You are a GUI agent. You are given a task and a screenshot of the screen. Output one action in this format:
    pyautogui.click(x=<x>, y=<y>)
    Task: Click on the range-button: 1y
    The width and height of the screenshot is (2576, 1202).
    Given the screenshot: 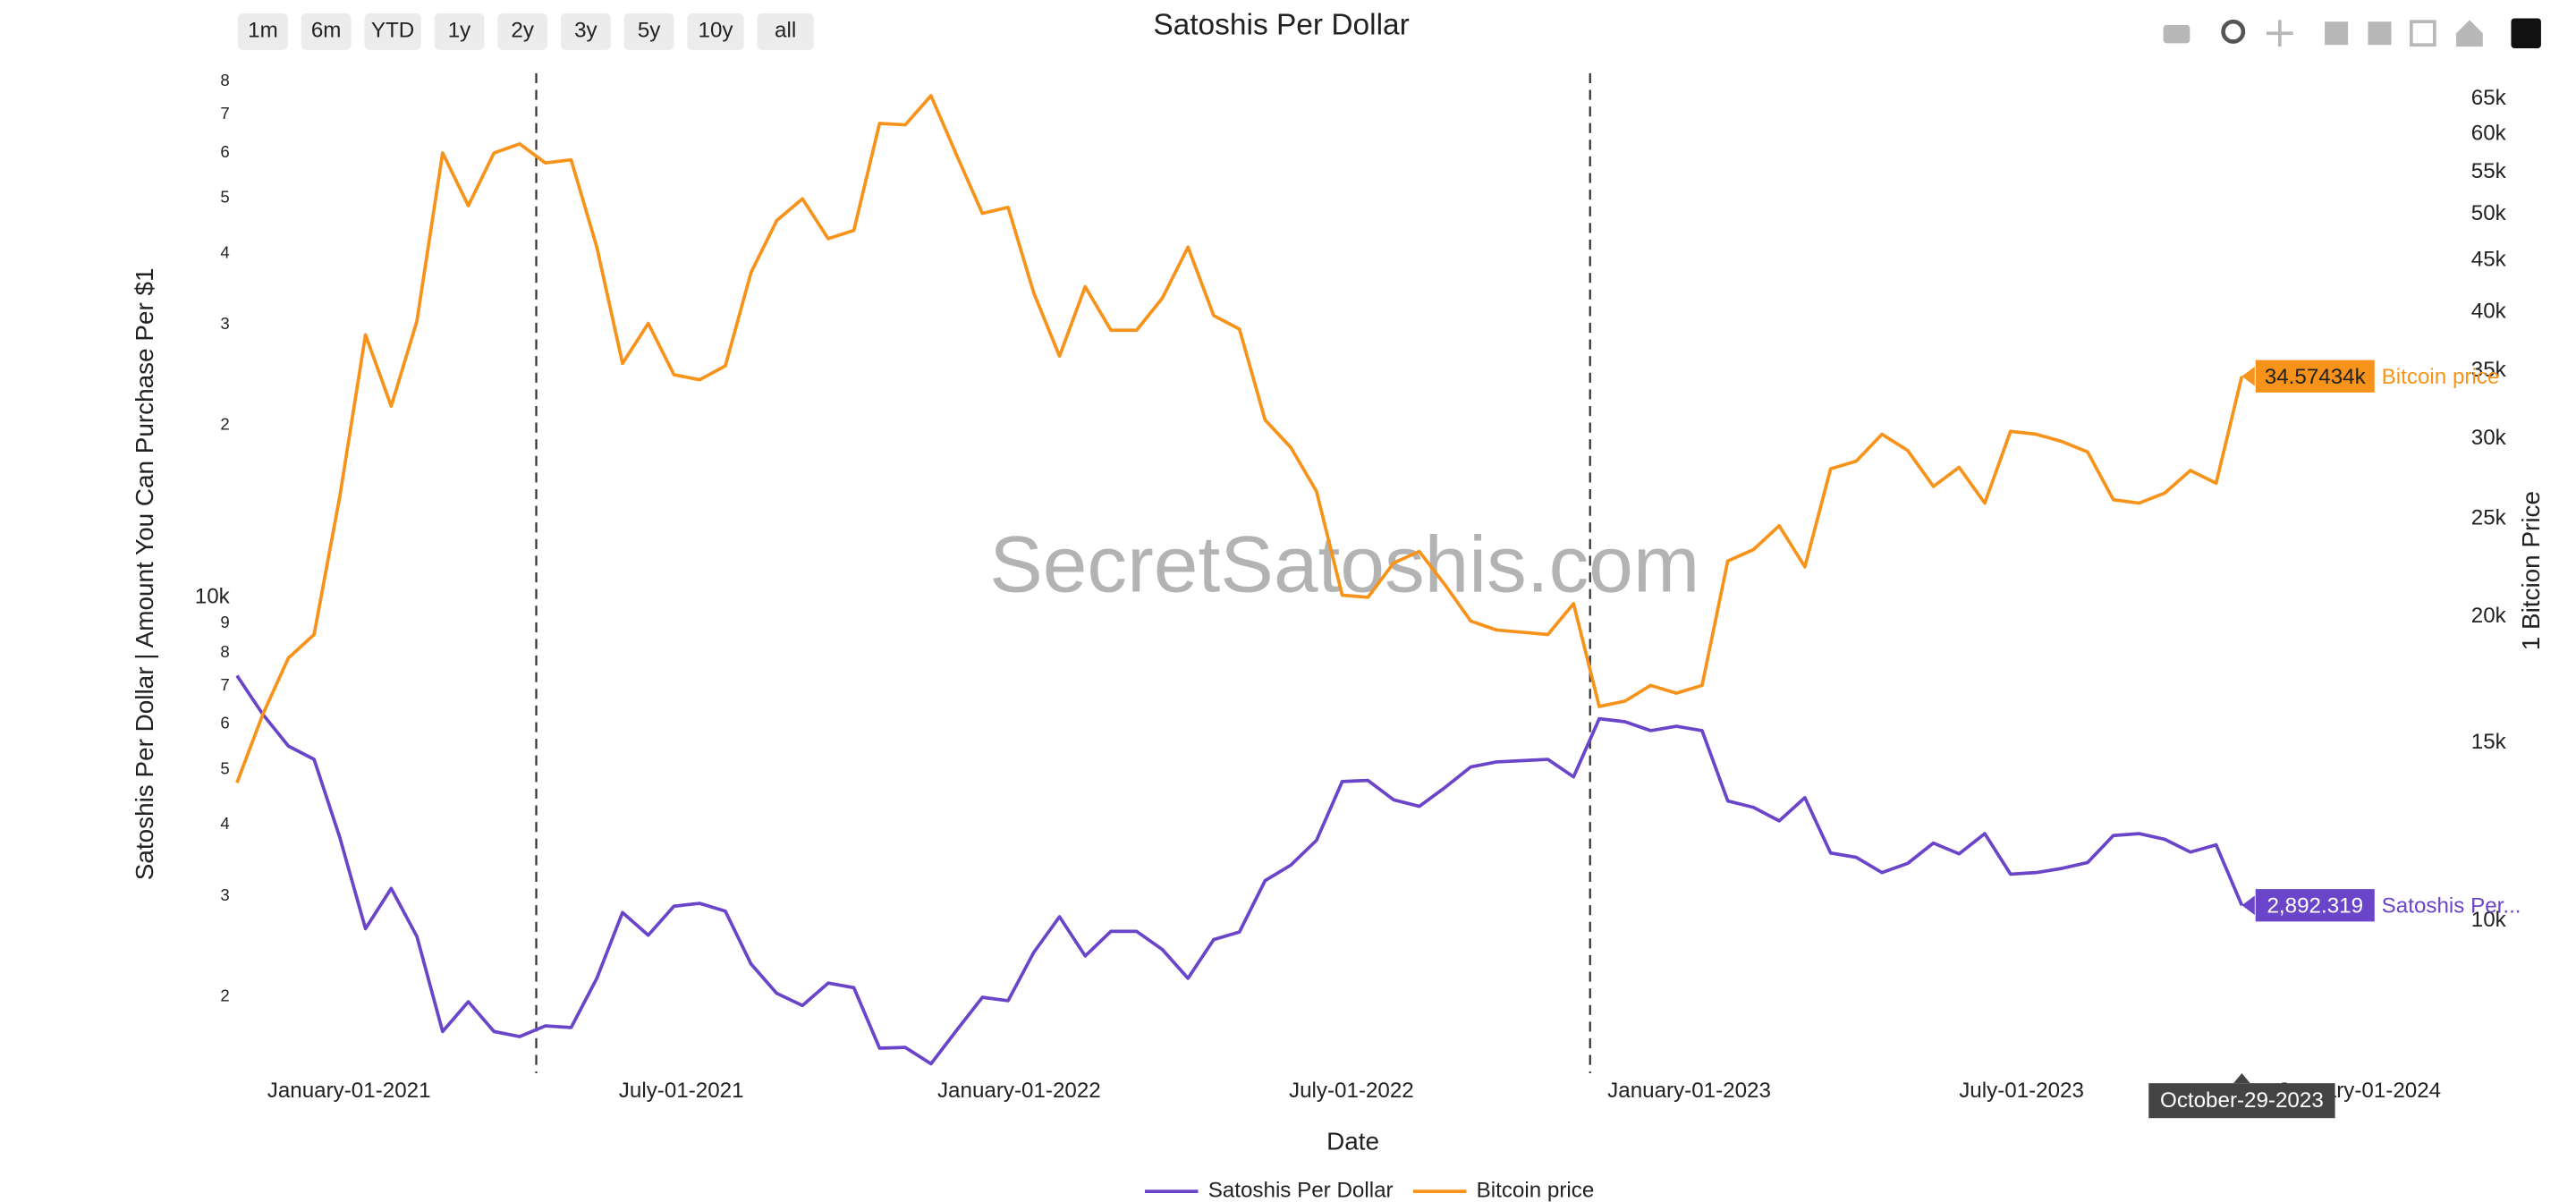 What is the action you would take?
    pyautogui.click(x=459, y=31)
    